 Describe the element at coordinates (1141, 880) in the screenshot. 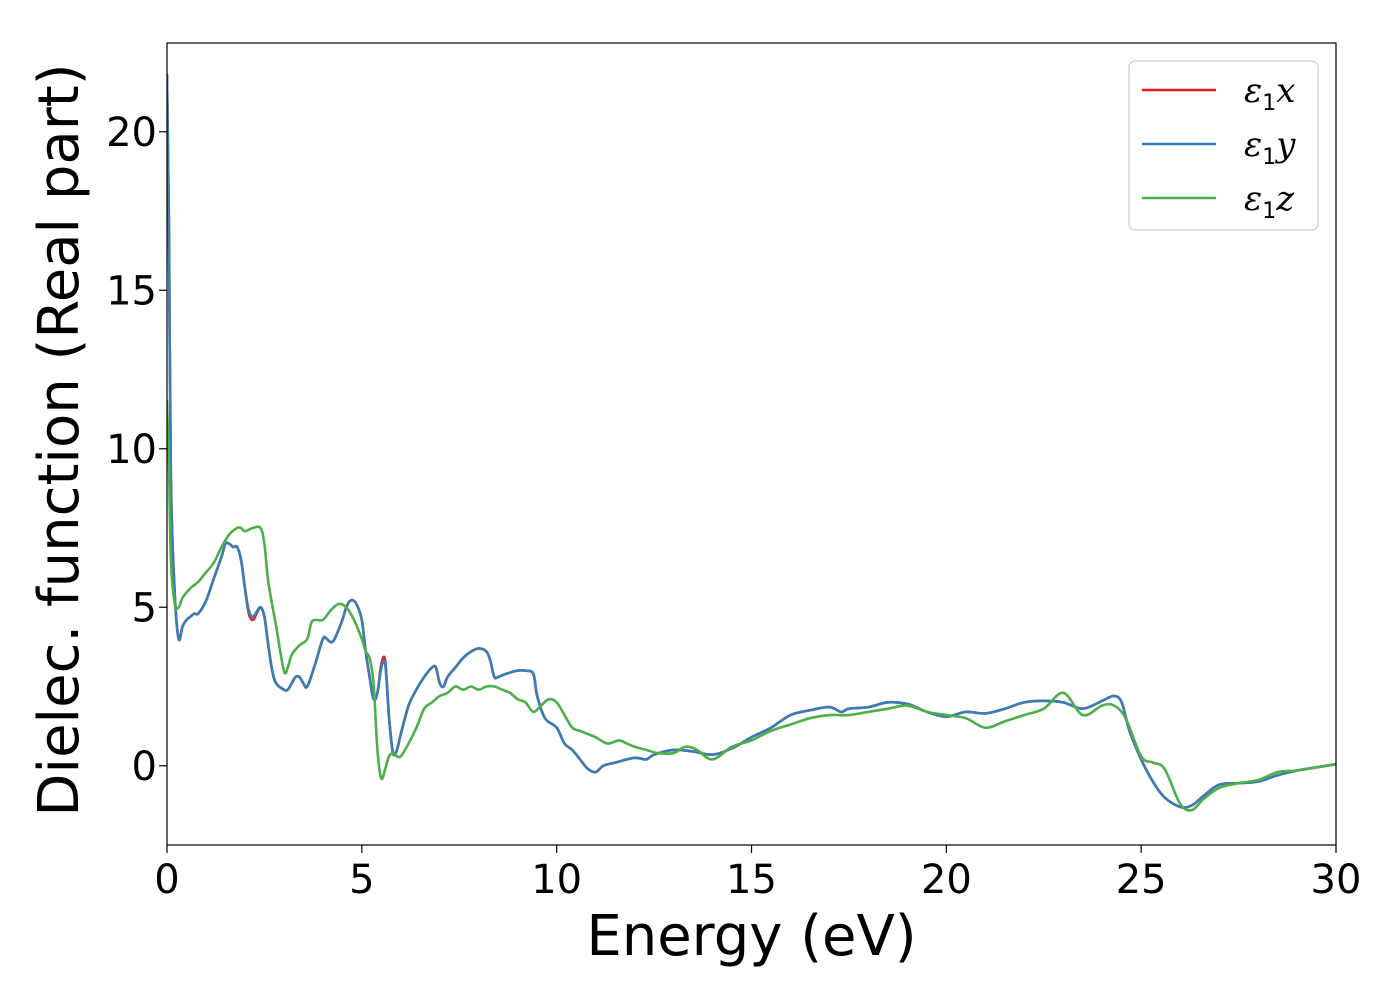

I see `x-tick-label: 25` at that location.